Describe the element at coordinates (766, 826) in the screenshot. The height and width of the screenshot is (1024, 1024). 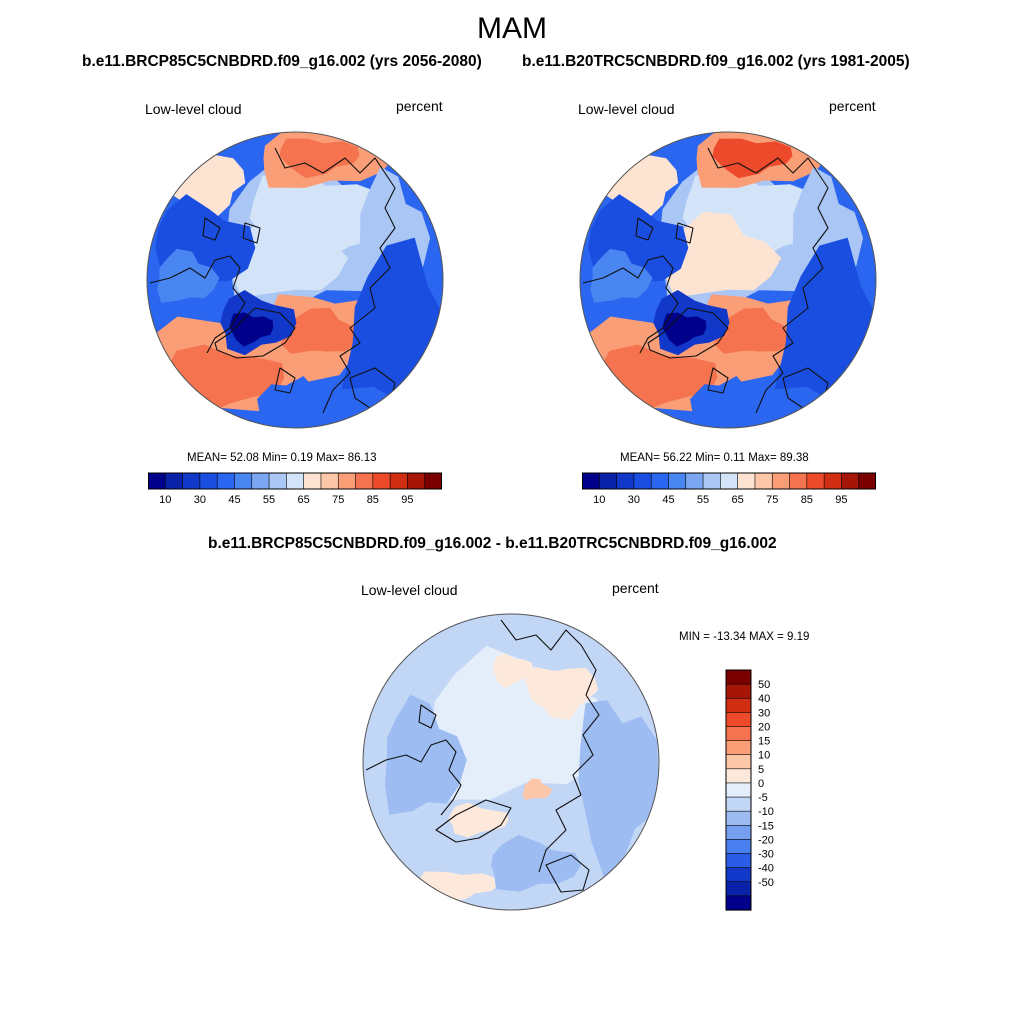
I see `colorbar-tick-label: -15` at that location.